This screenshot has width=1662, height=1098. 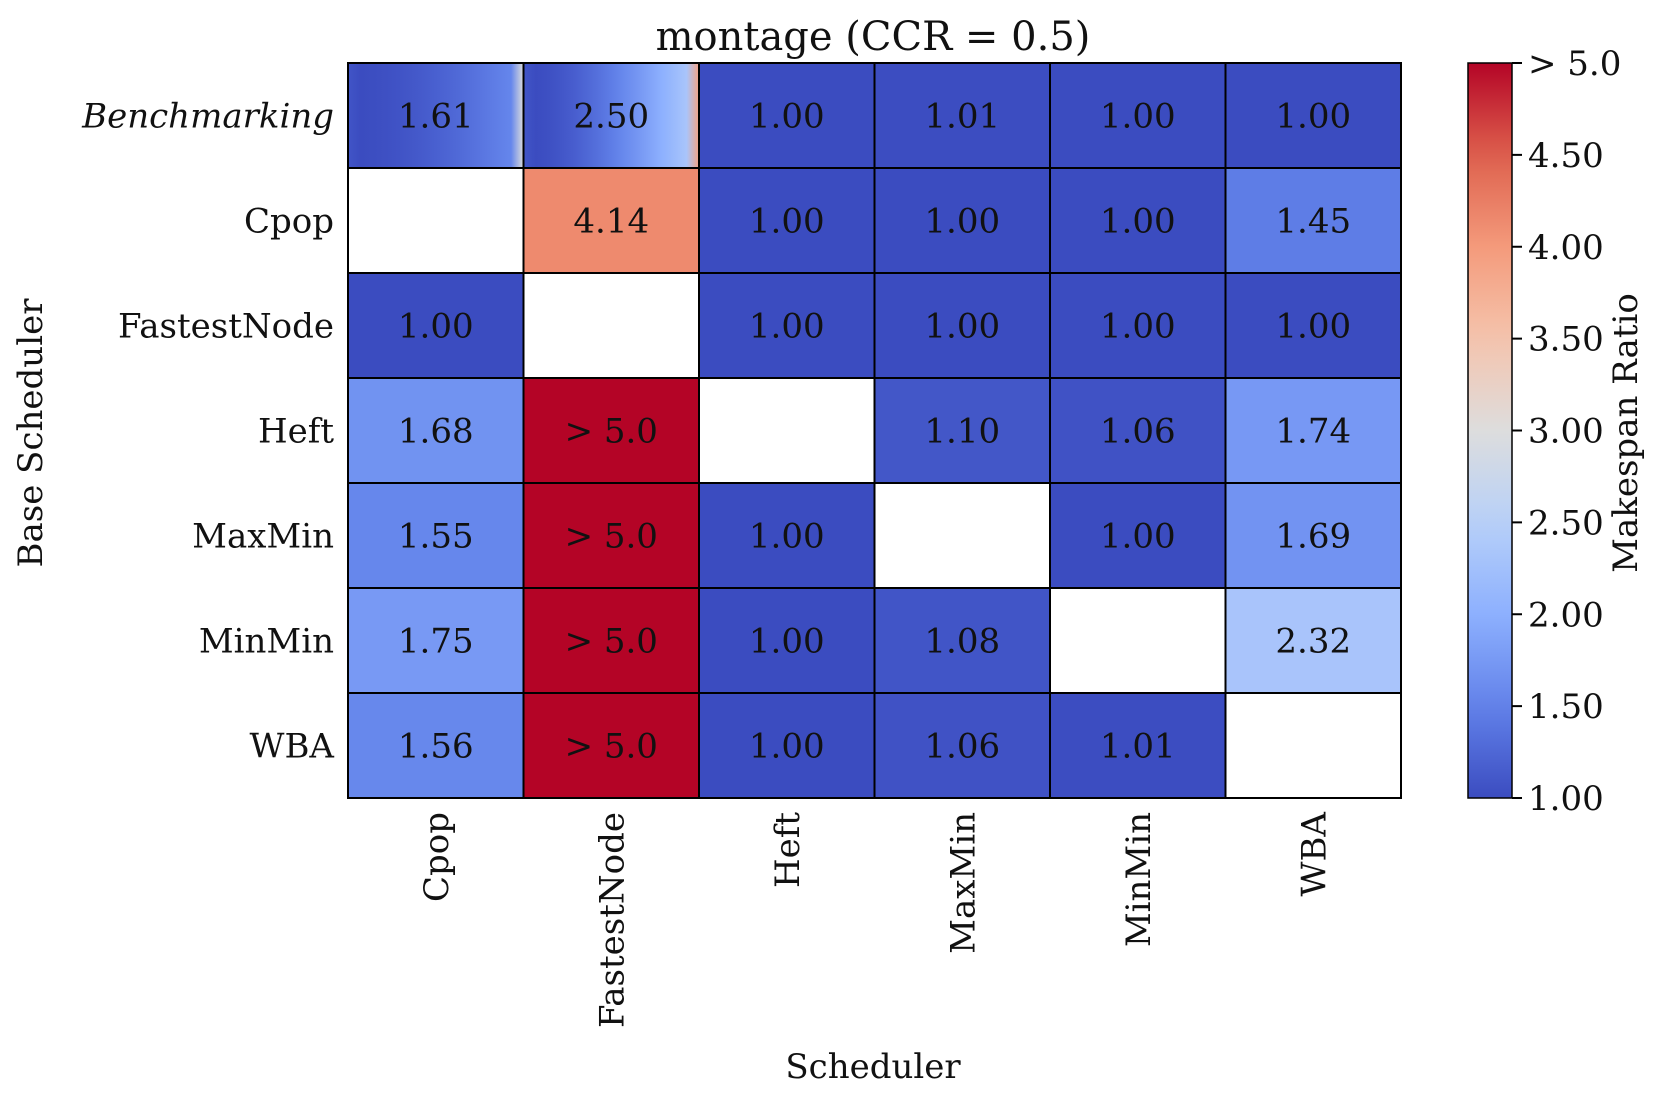 I want to click on cell-value-label: 2.32, so click(x=1313, y=642).